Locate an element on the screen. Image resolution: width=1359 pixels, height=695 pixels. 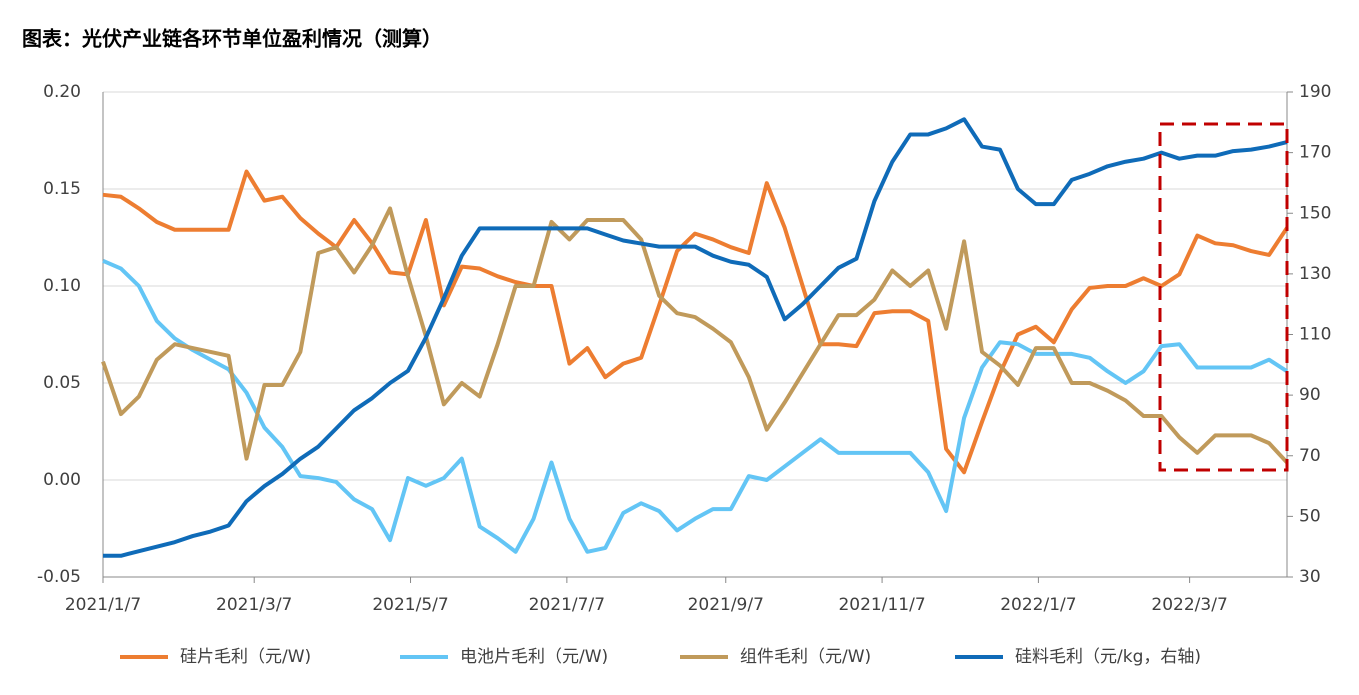
x-tick-label: 2022/1/7 is located at coordinates (1038, 605).